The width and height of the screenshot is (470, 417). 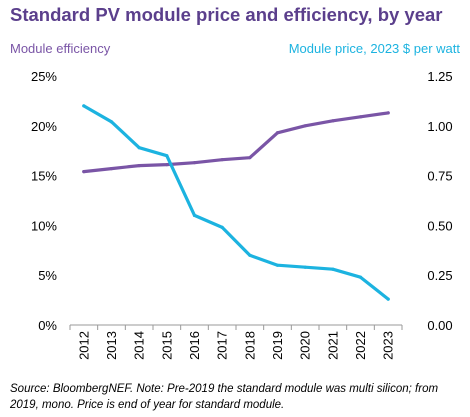 I want to click on left-tick-label: 10%, so click(x=44, y=225).